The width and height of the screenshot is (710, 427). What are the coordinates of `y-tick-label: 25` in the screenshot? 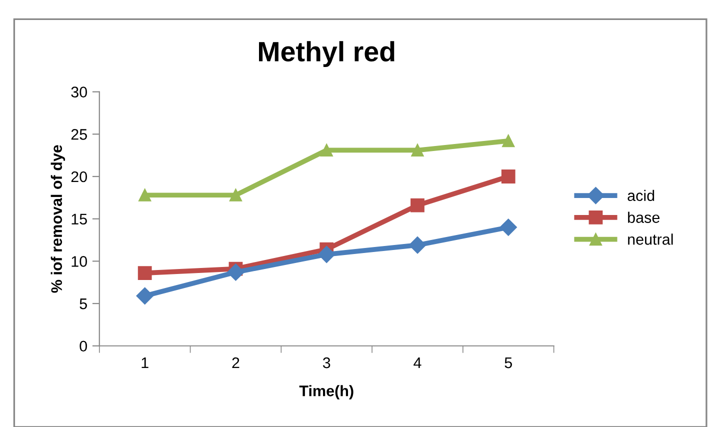 It's located at (79, 134).